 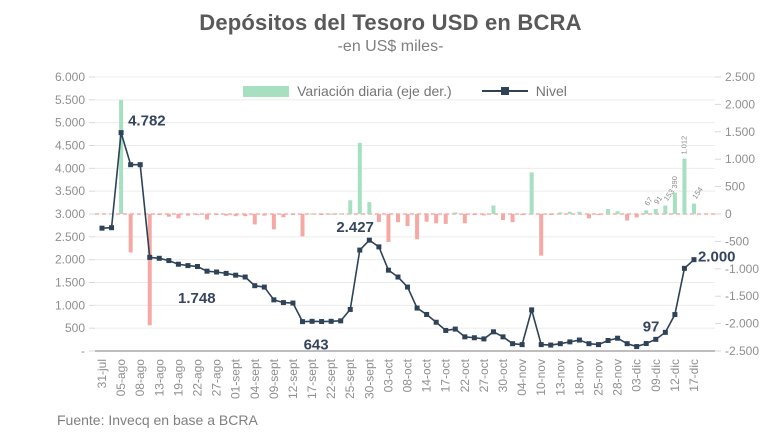 I want to click on x-axis-tick-label: 13-nov, so click(x=560, y=377).